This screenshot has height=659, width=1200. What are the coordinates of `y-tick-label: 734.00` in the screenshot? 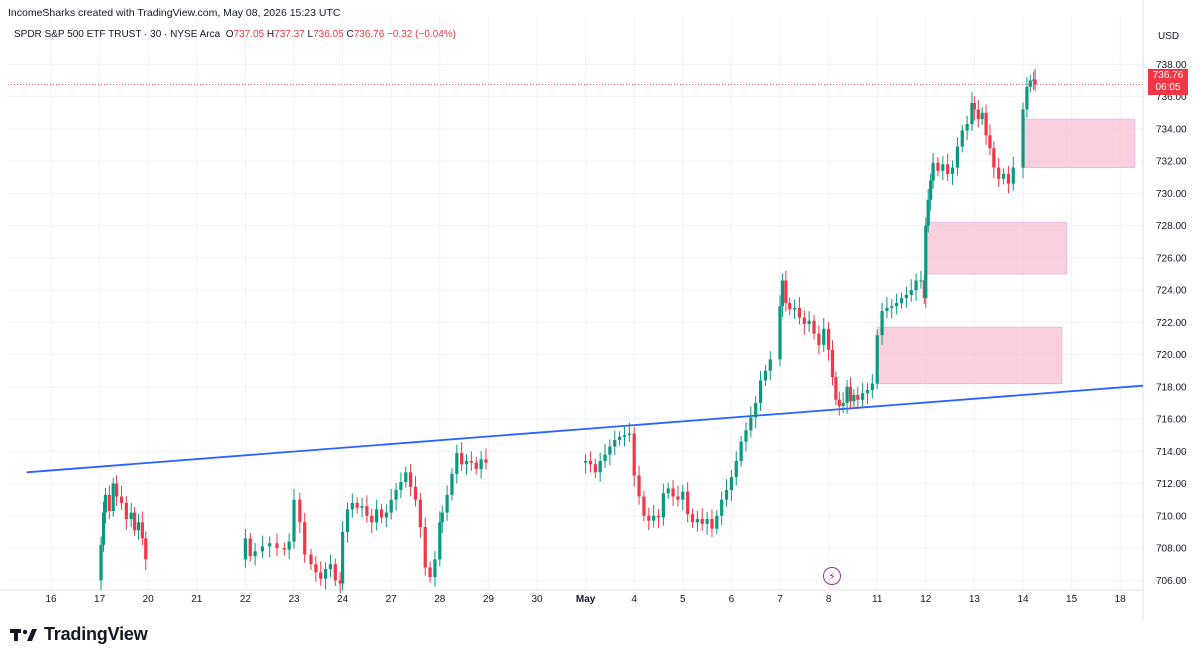 It's located at (1171, 129).